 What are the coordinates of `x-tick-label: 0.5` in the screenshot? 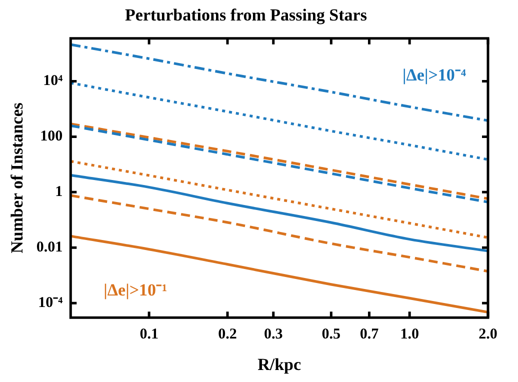 It's located at (331, 334).